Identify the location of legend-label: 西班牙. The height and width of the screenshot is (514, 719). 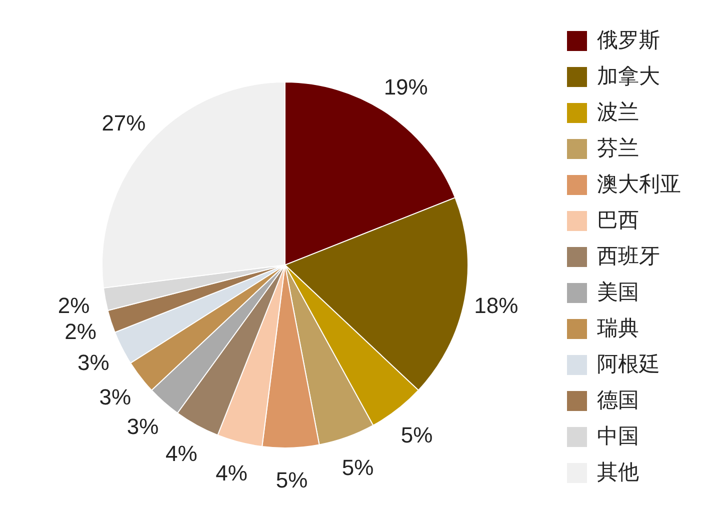
(628, 256).